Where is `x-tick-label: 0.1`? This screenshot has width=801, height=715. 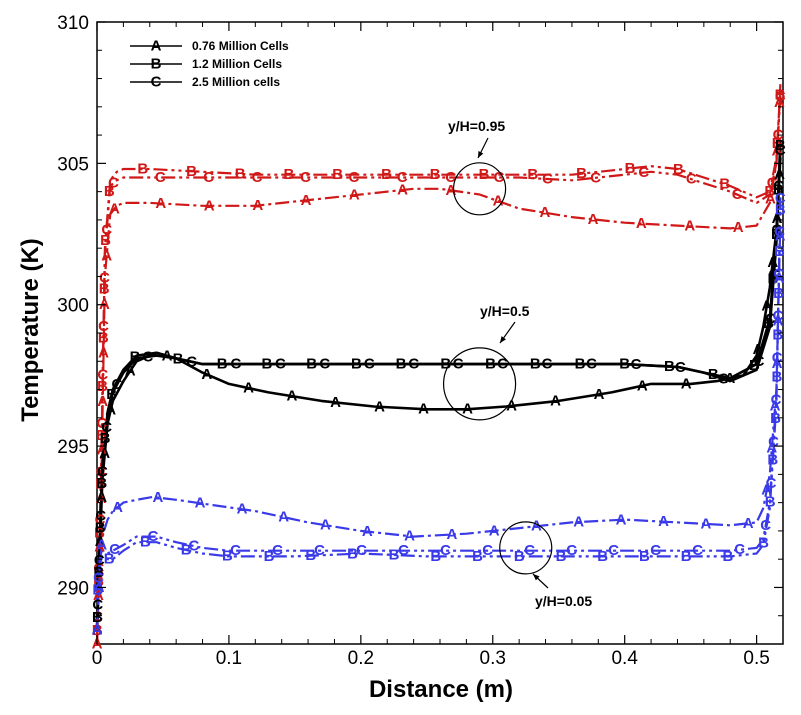 x-tick-label: 0.1 is located at coordinates (229, 658).